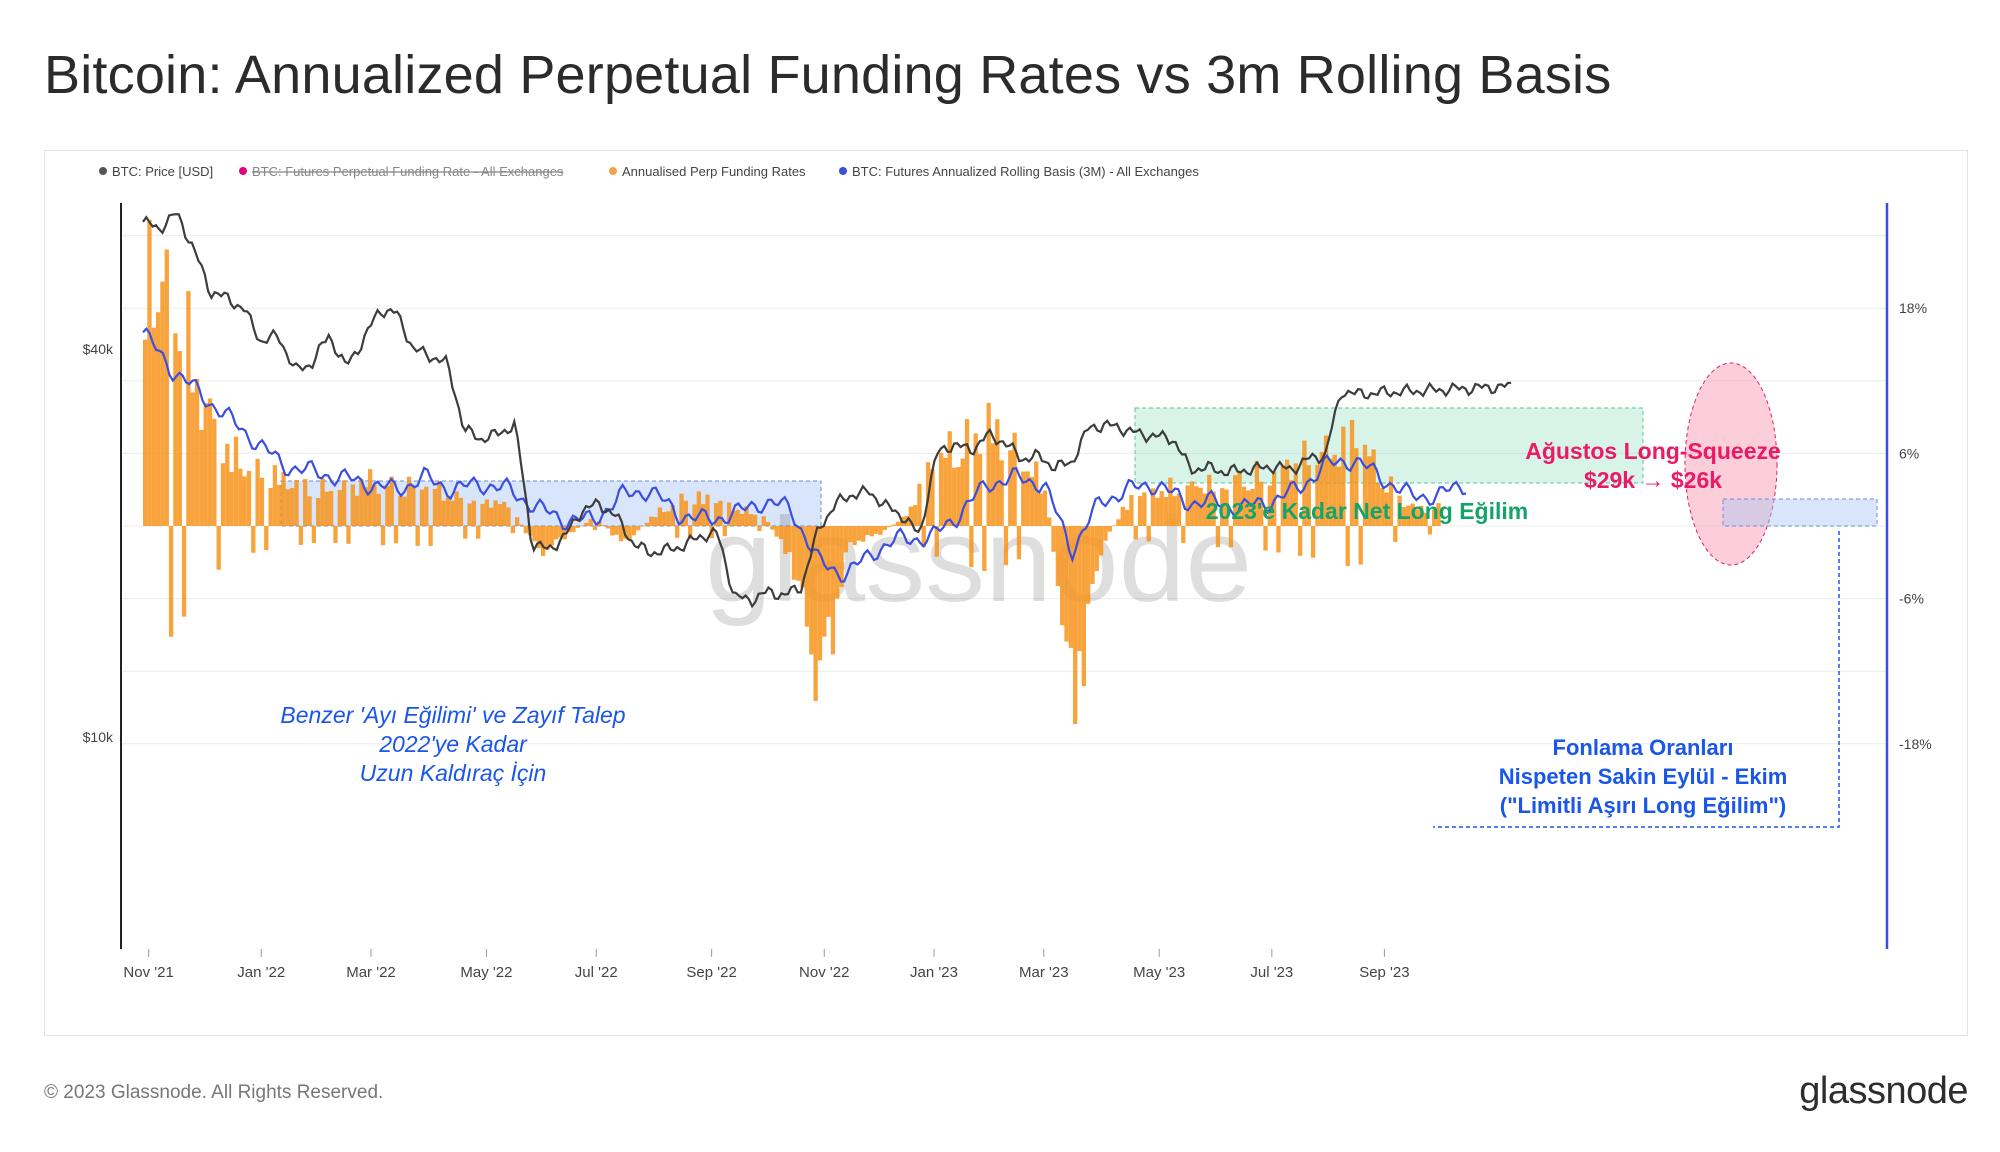  What do you see at coordinates (1909, 453) in the screenshot?
I see `y-right-tick-label: 6%` at bounding box center [1909, 453].